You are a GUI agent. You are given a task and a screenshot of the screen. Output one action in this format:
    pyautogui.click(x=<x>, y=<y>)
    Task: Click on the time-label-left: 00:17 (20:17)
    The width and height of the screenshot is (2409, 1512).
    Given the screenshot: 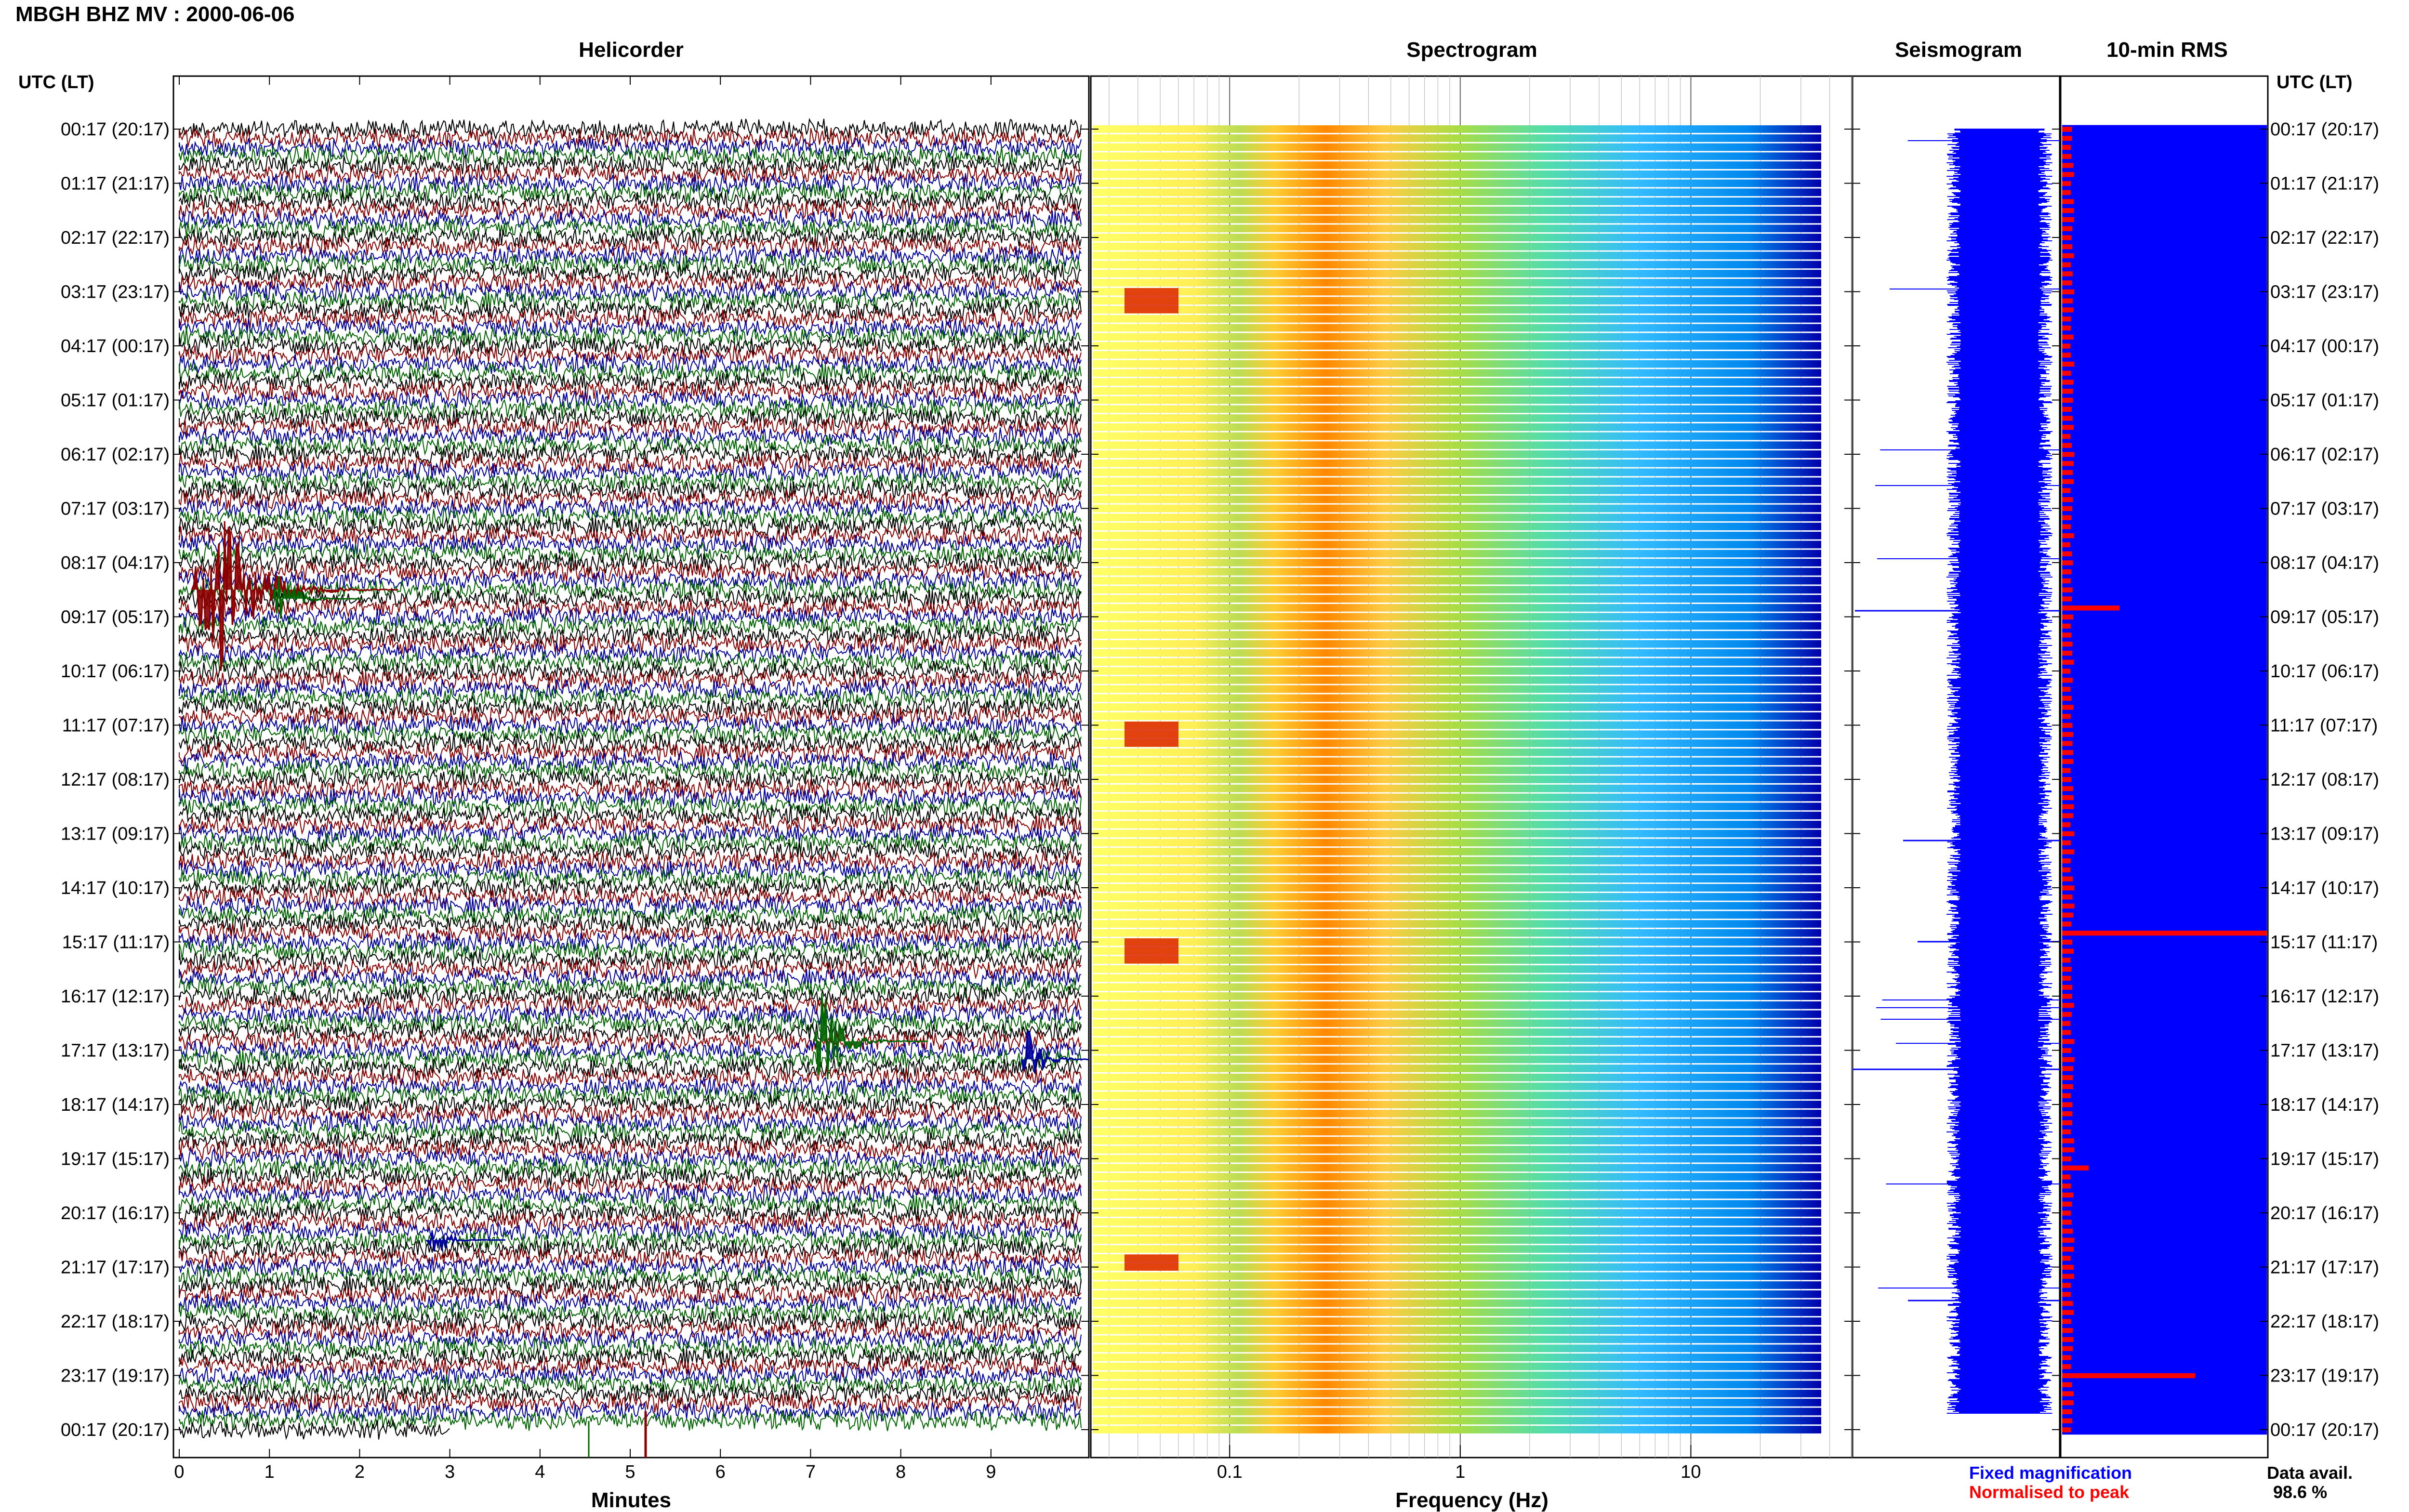 What is the action you would take?
    pyautogui.click(x=115, y=129)
    